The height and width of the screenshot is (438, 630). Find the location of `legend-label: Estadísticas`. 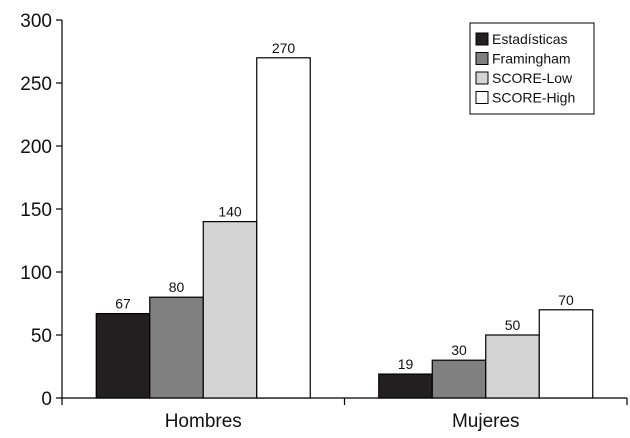

legend-label: Estadísticas is located at coordinates (529, 39).